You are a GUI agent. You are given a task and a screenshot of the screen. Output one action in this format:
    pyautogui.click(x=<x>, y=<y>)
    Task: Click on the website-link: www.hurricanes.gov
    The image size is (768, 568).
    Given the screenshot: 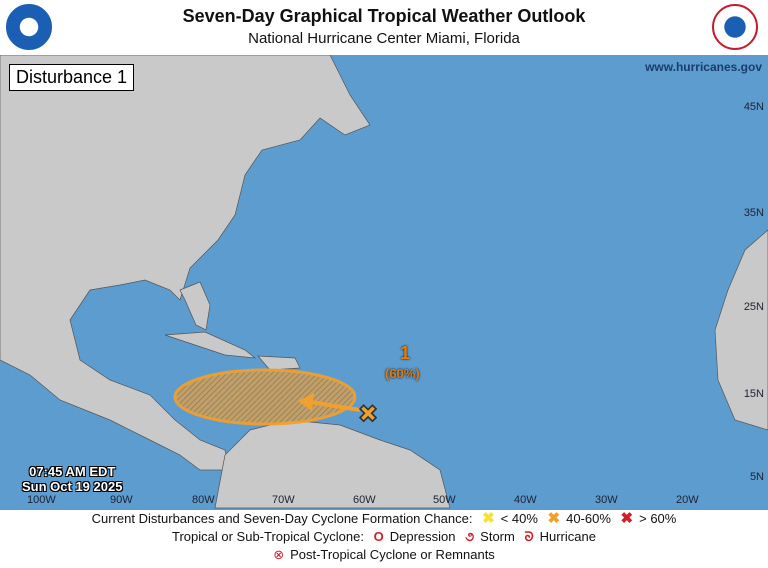 What is the action you would take?
    pyautogui.click(x=703, y=67)
    